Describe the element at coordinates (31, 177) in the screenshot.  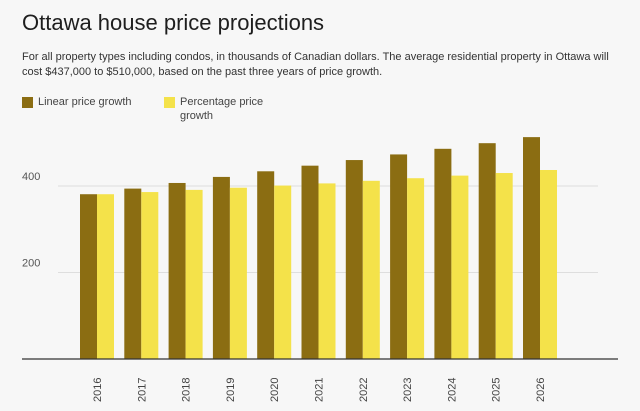
I see `y-tick-label-400: 400` at that location.